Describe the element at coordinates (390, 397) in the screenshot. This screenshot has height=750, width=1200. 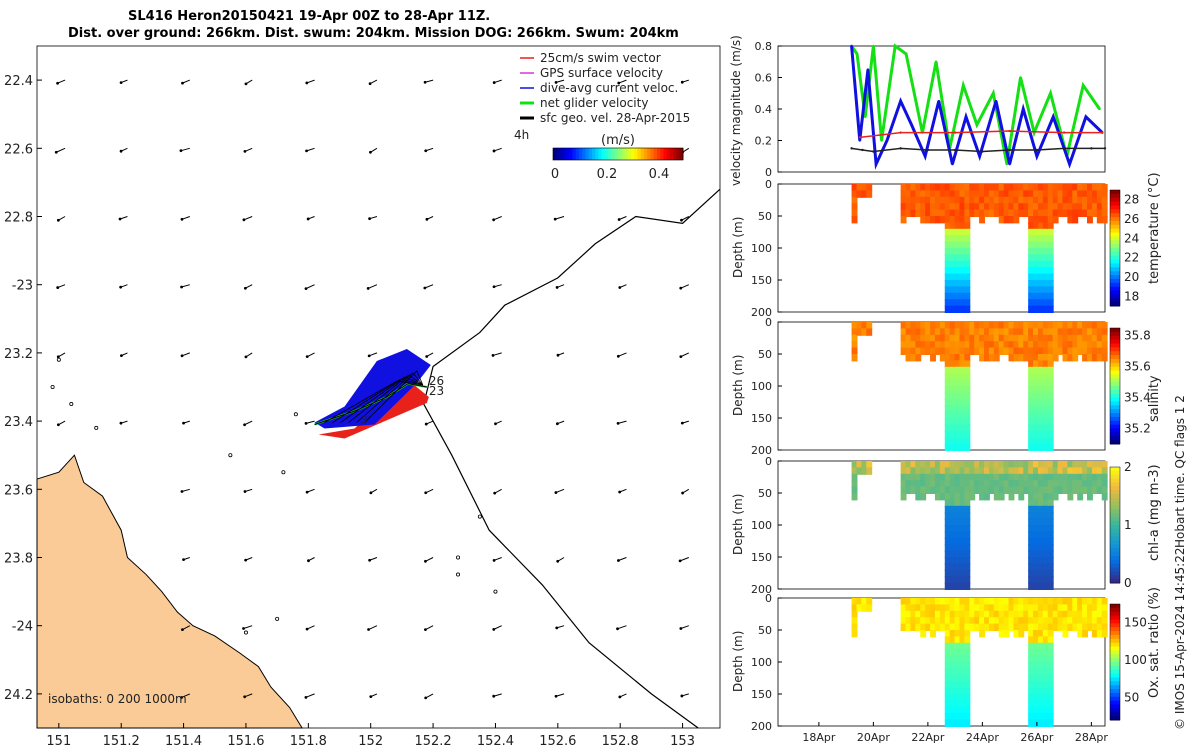
I see `glider-track-segment` at that location.